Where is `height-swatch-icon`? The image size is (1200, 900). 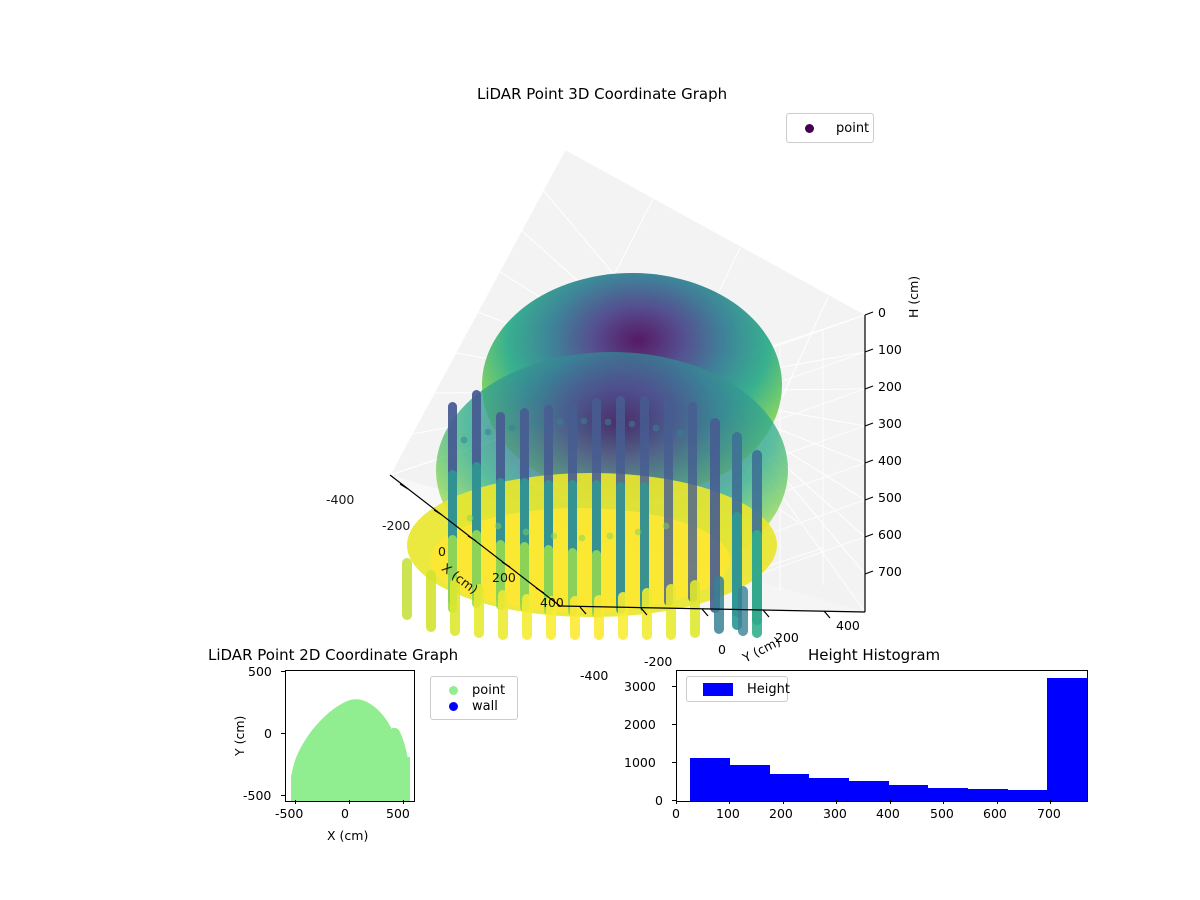 height-swatch-icon is located at coordinates (718, 689).